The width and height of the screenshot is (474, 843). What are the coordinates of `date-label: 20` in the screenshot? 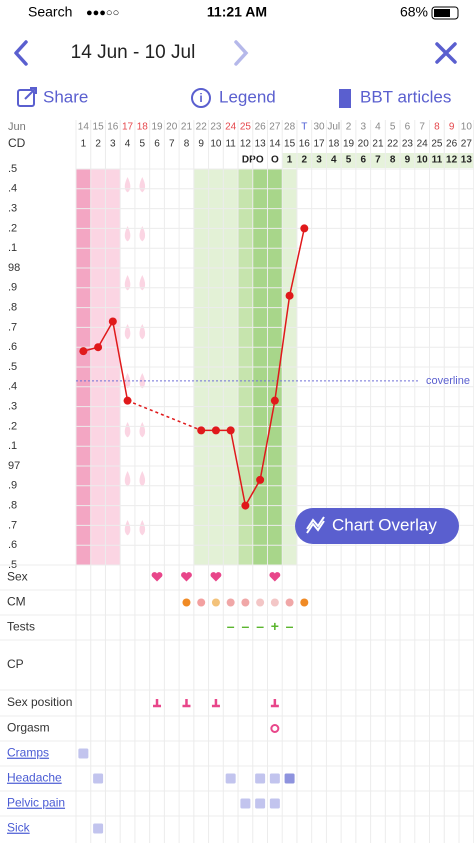 It's located at (172, 127).